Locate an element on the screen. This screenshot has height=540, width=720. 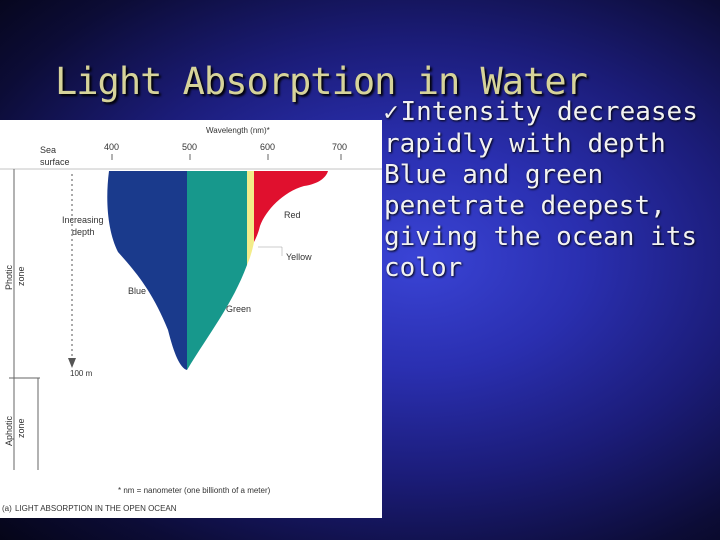
yellow-label: Yellow is located at coordinates (299, 257).